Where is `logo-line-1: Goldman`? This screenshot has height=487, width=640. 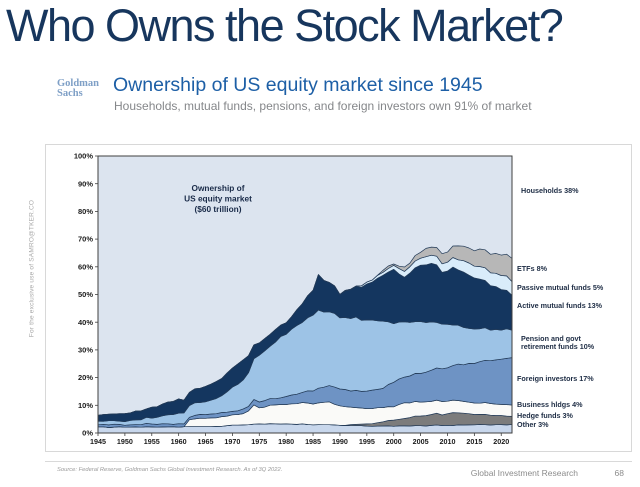
logo-line-1: Goldman is located at coordinates (78, 83).